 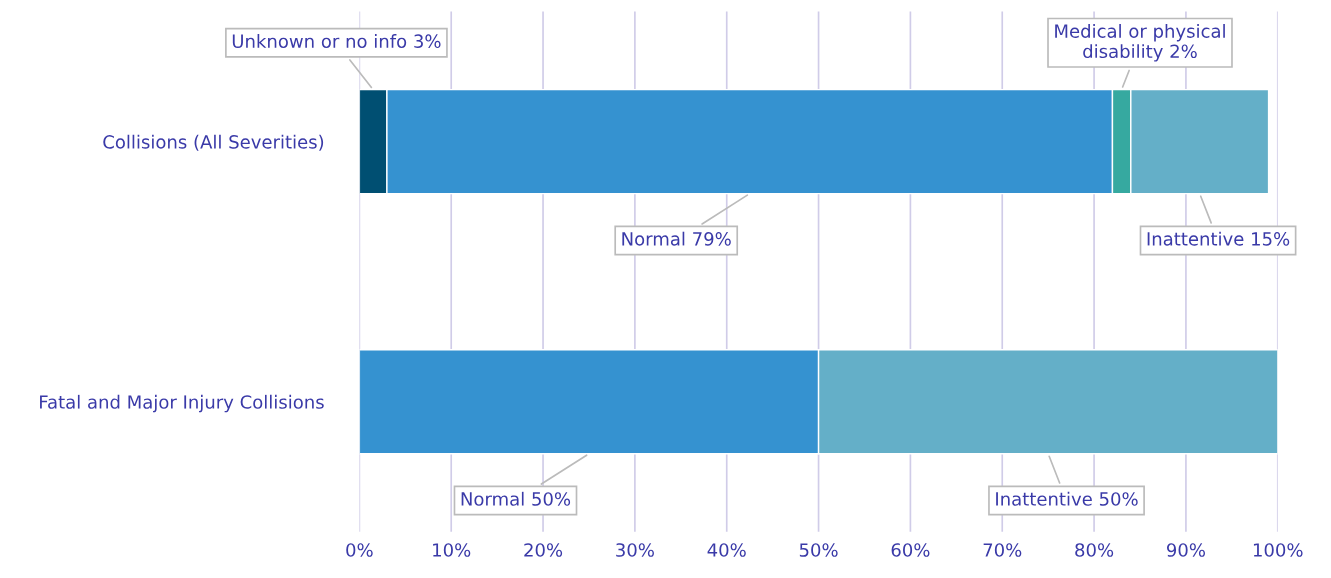 What do you see at coordinates (336, 41) in the screenshot?
I see `data-label: Unknown or no info 3%` at bounding box center [336, 41].